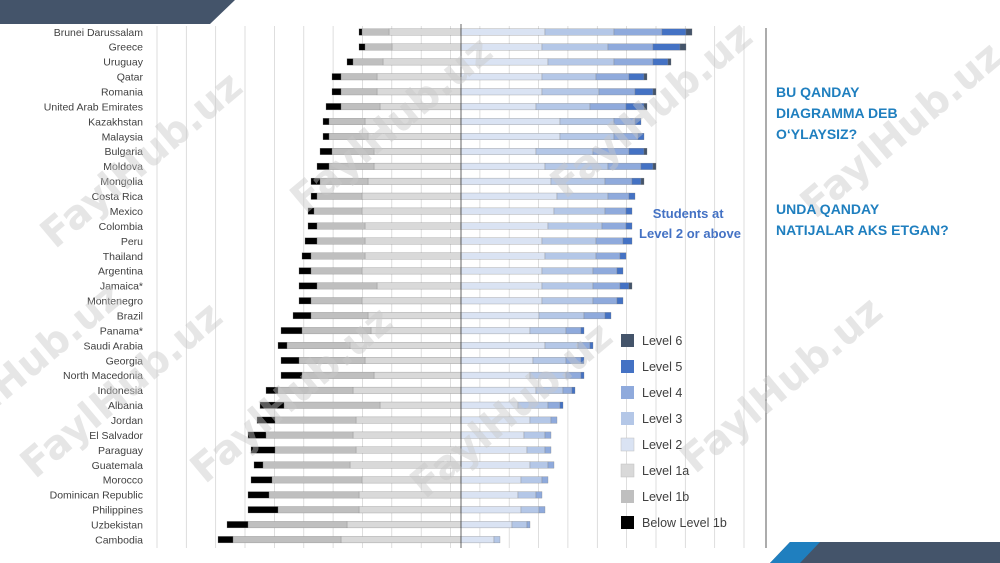  Describe the element at coordinates (130, 317) in the screenshot. I see `country-label: Brazil` at that location.